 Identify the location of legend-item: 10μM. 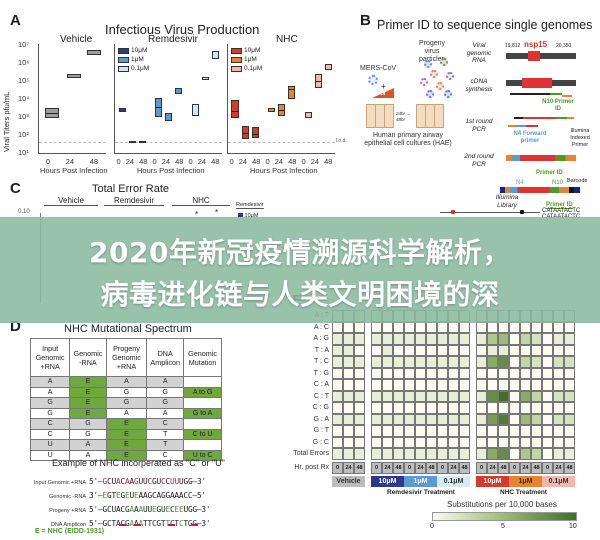
(133, 50).